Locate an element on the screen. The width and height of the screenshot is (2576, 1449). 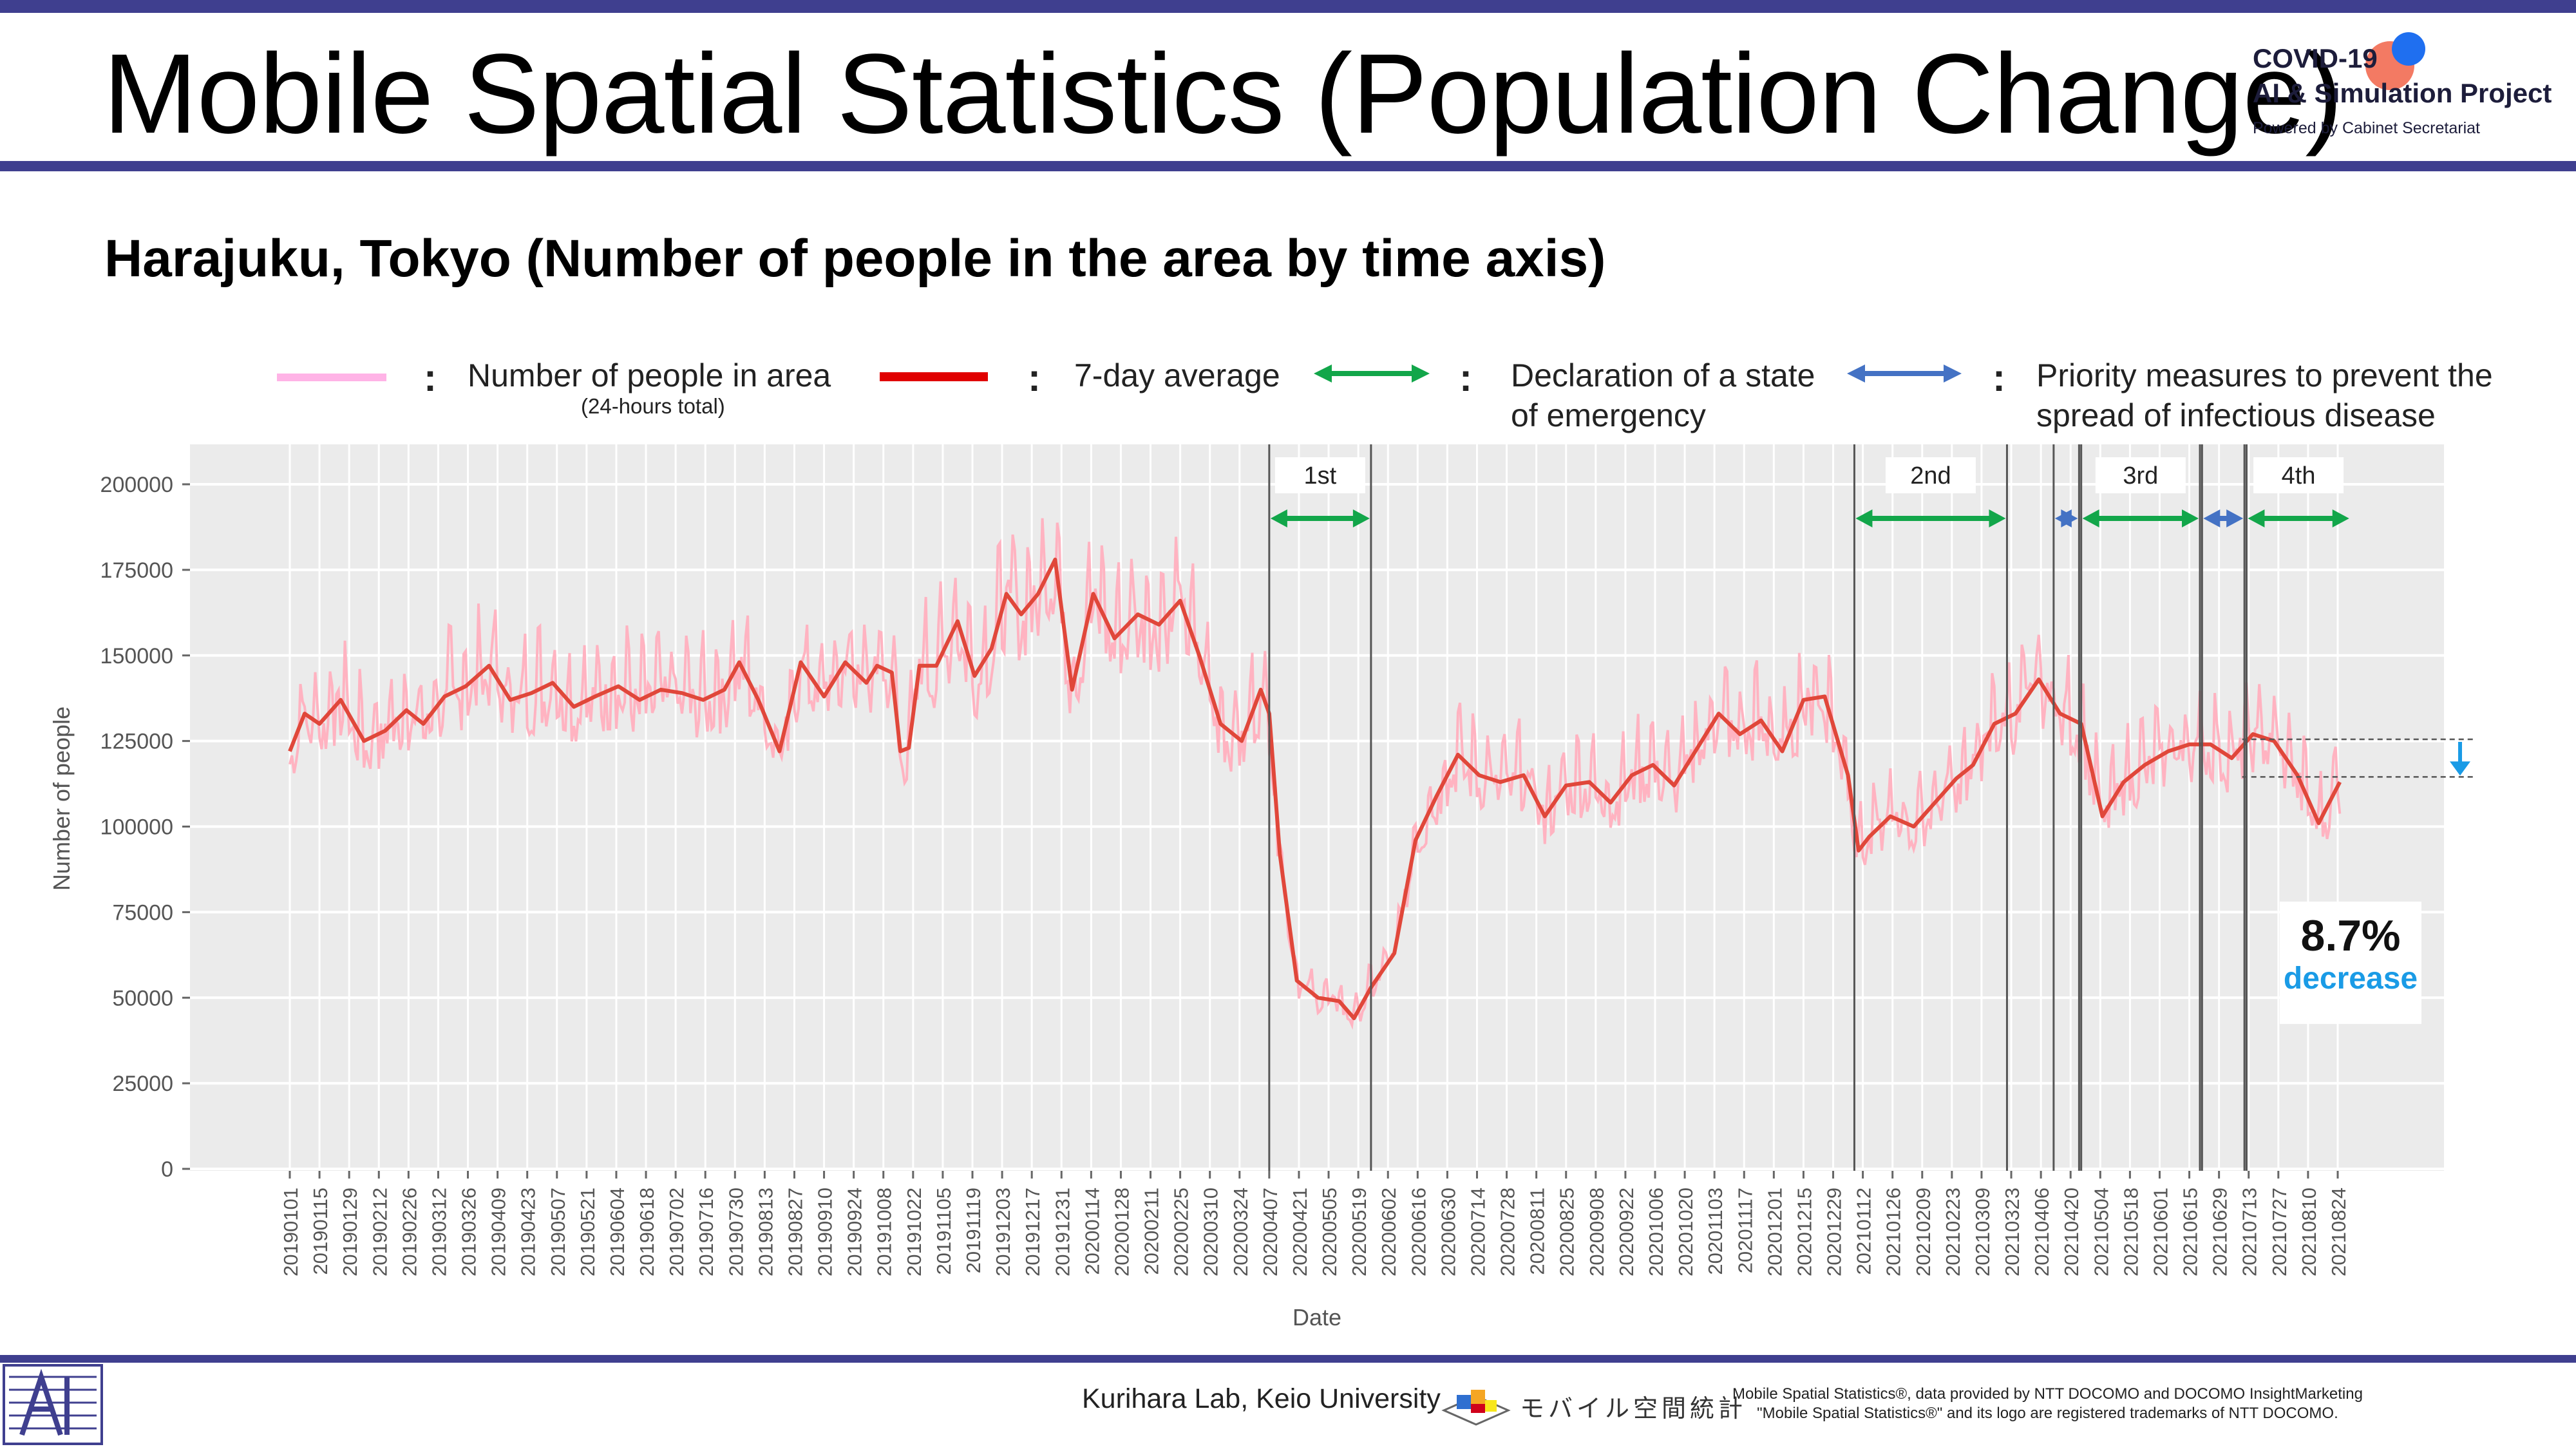
x-tick-label: 20200211 is located at coordinates (1152, 1231).